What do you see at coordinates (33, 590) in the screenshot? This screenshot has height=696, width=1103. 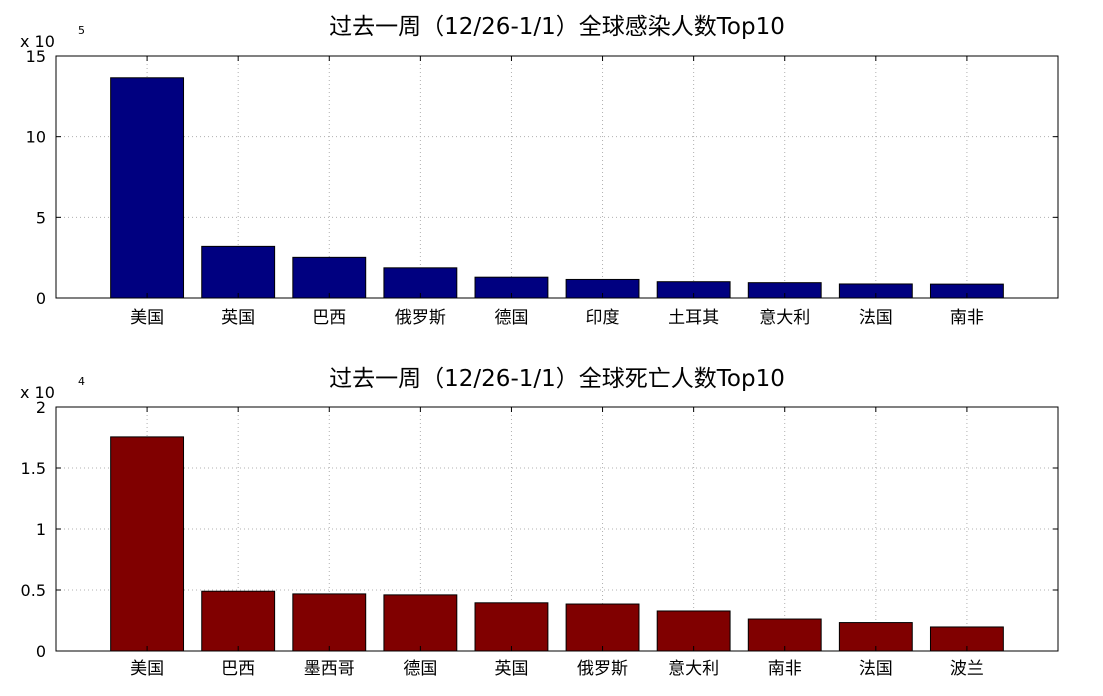 I see `y-tick-label: 0.5` at bounding box center [33, 590].